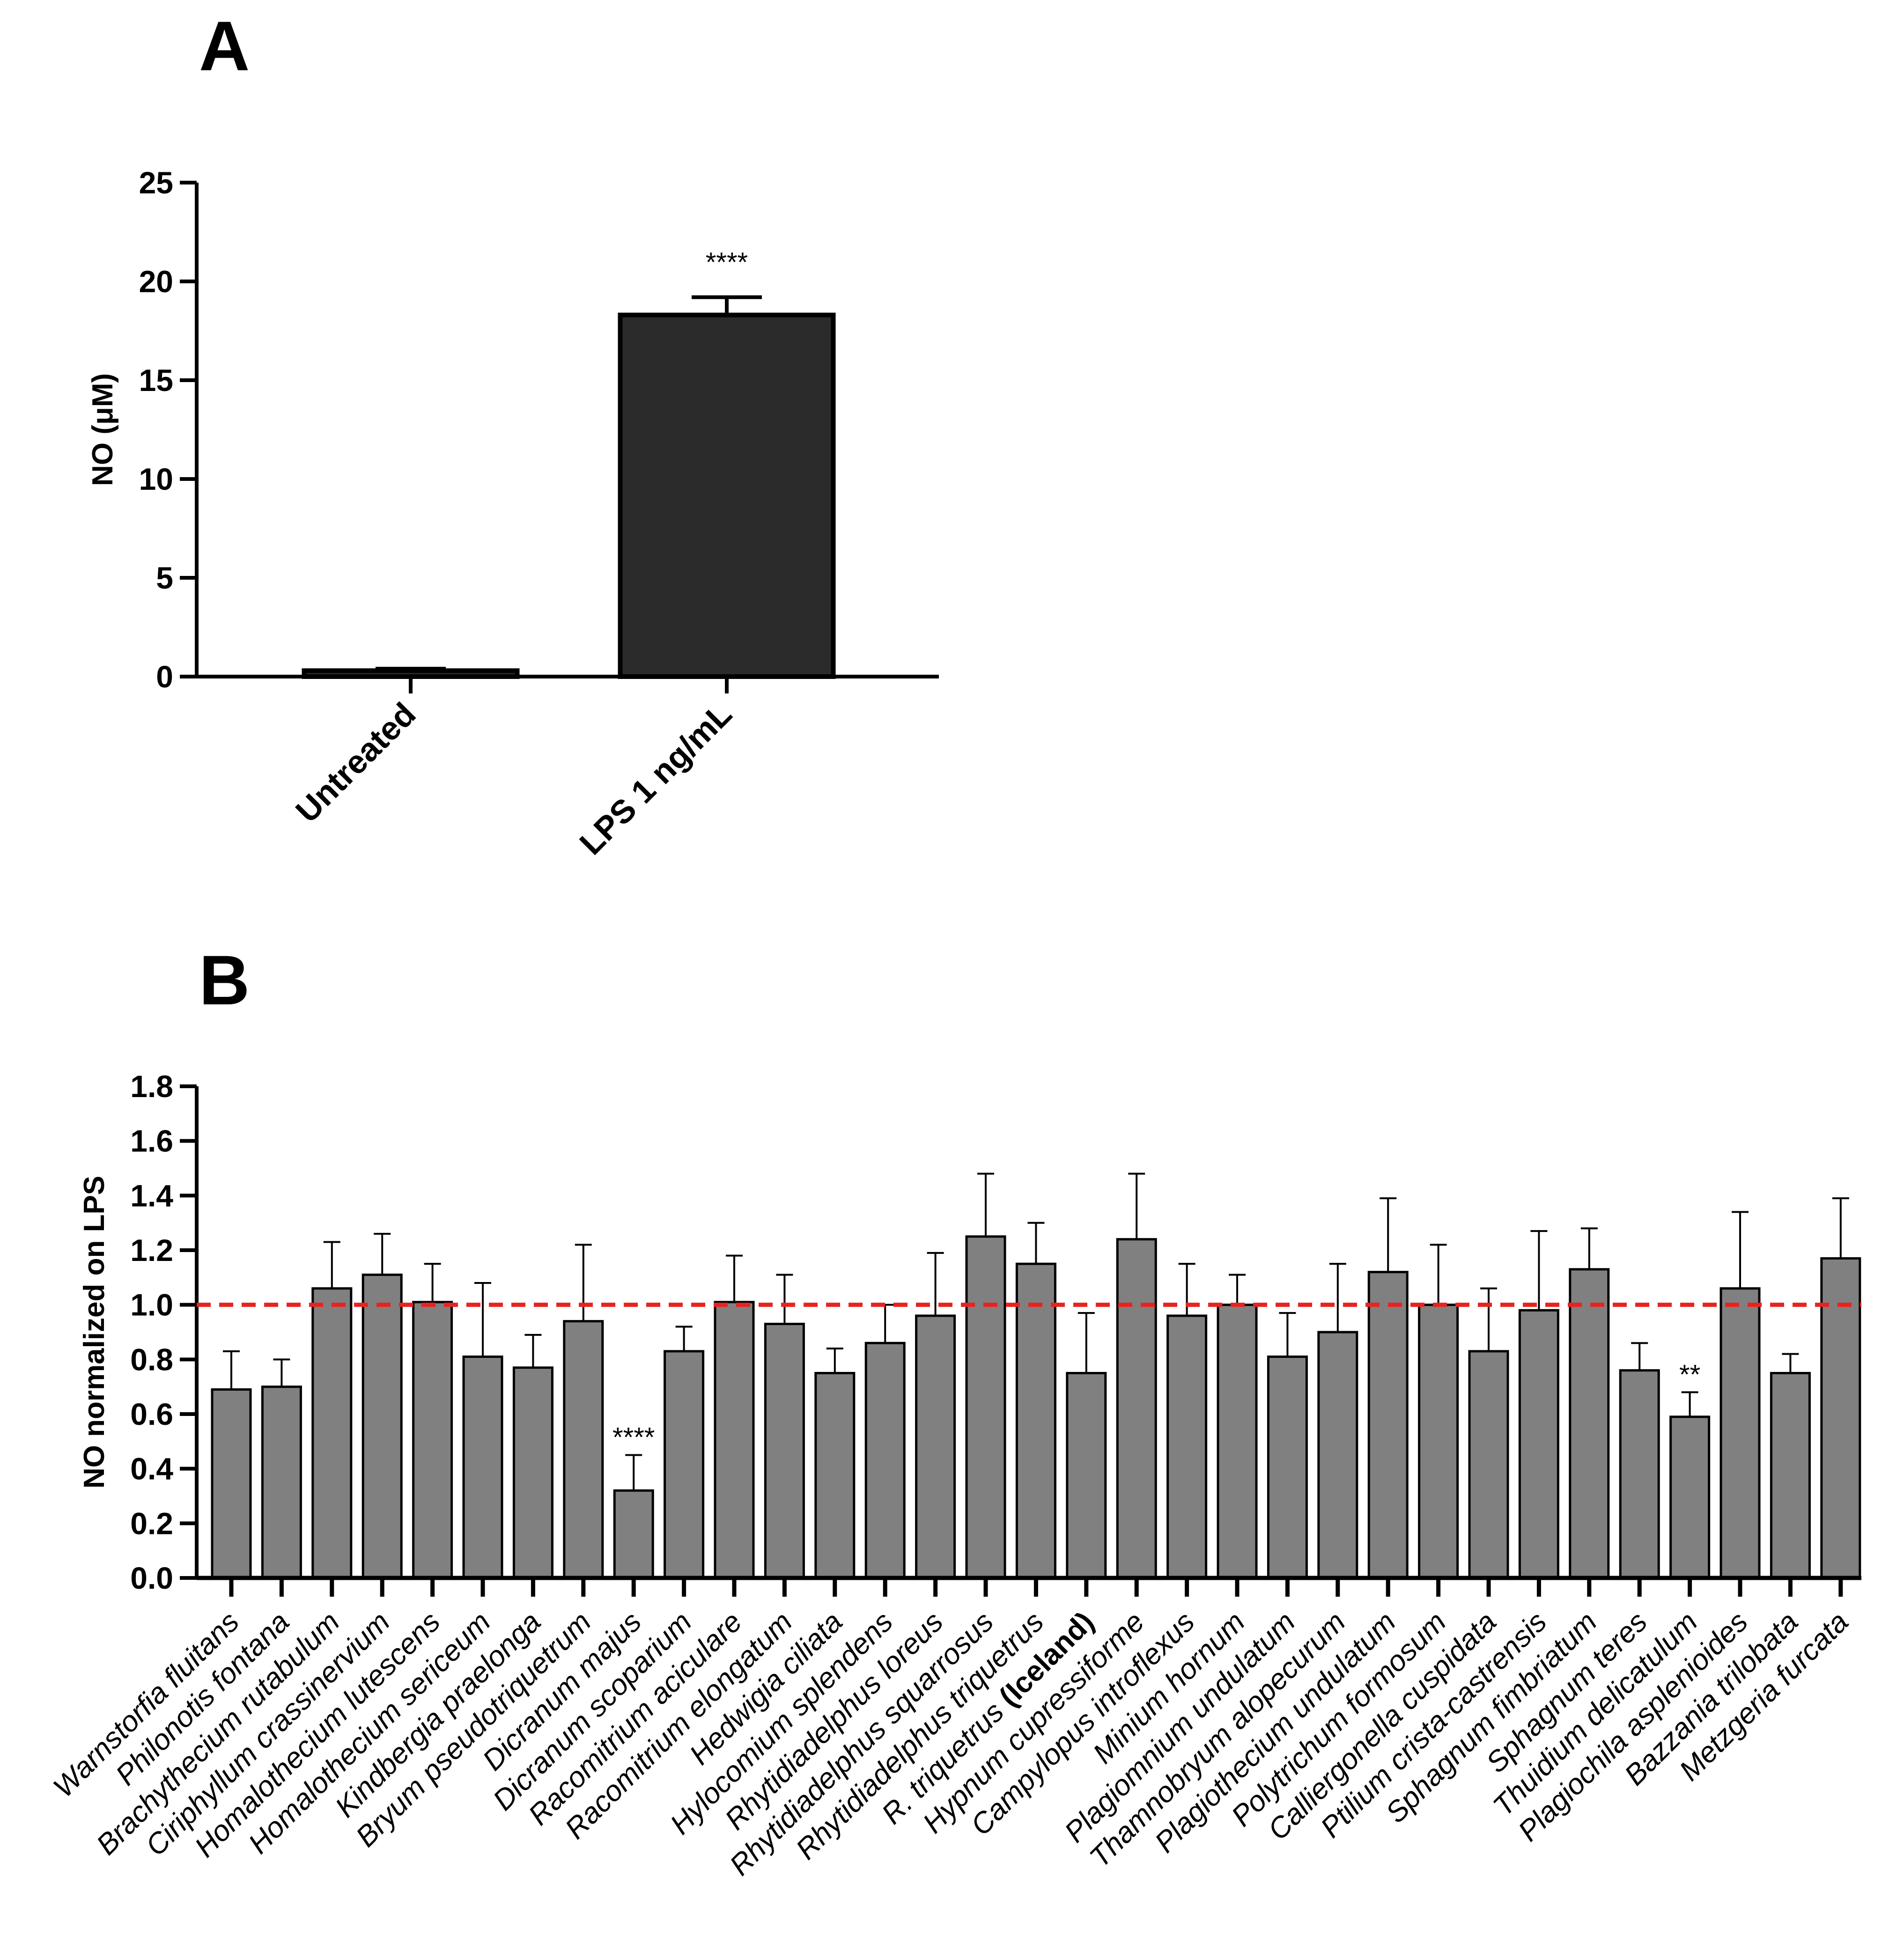 The height and width of the screenshot is (1953, 1904). Describe the element at coordinates (225, 980) in the screenshot. I see `panel-letter-b: B` at that location.